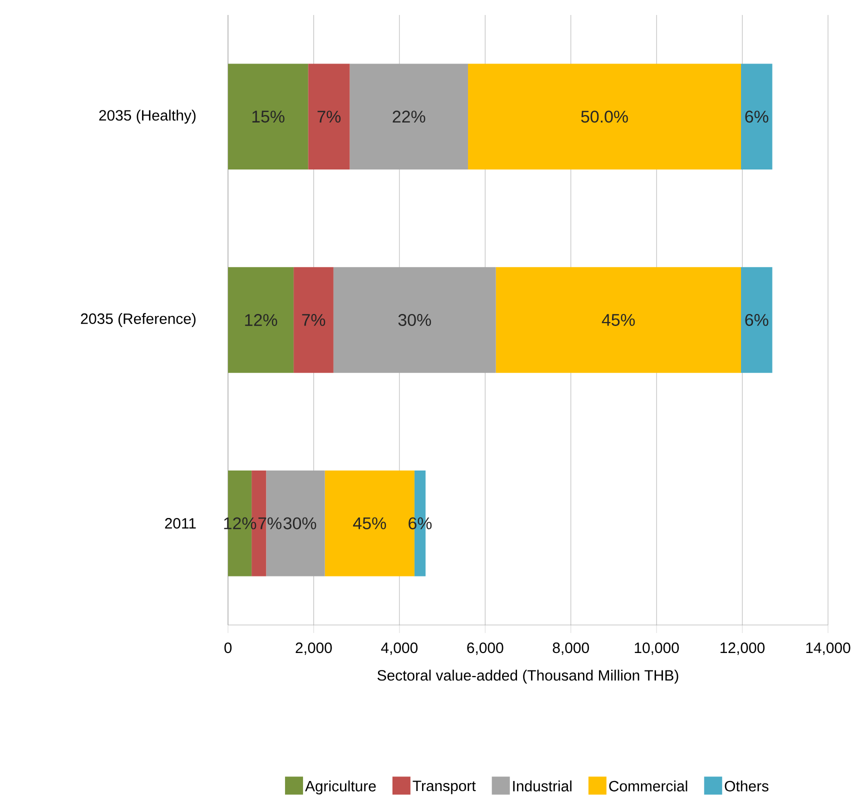 The height and width of the screenshot is (800, 868). Describe the element at coordinates (485, 648) in the screenshot. I see `x-tick-label: 6,000` at that location.